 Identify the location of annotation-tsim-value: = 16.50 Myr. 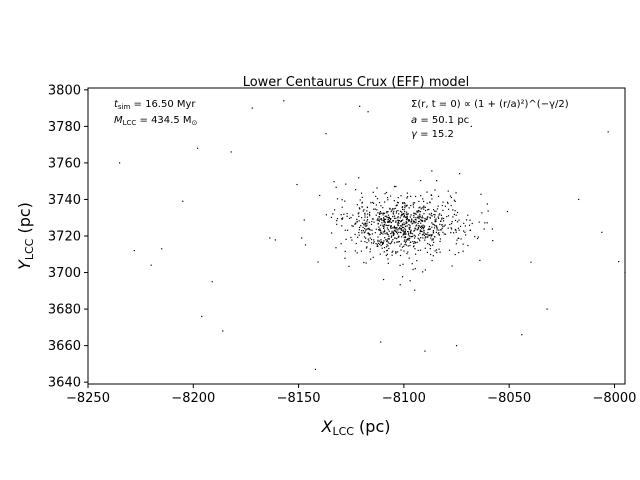
(163, 104).